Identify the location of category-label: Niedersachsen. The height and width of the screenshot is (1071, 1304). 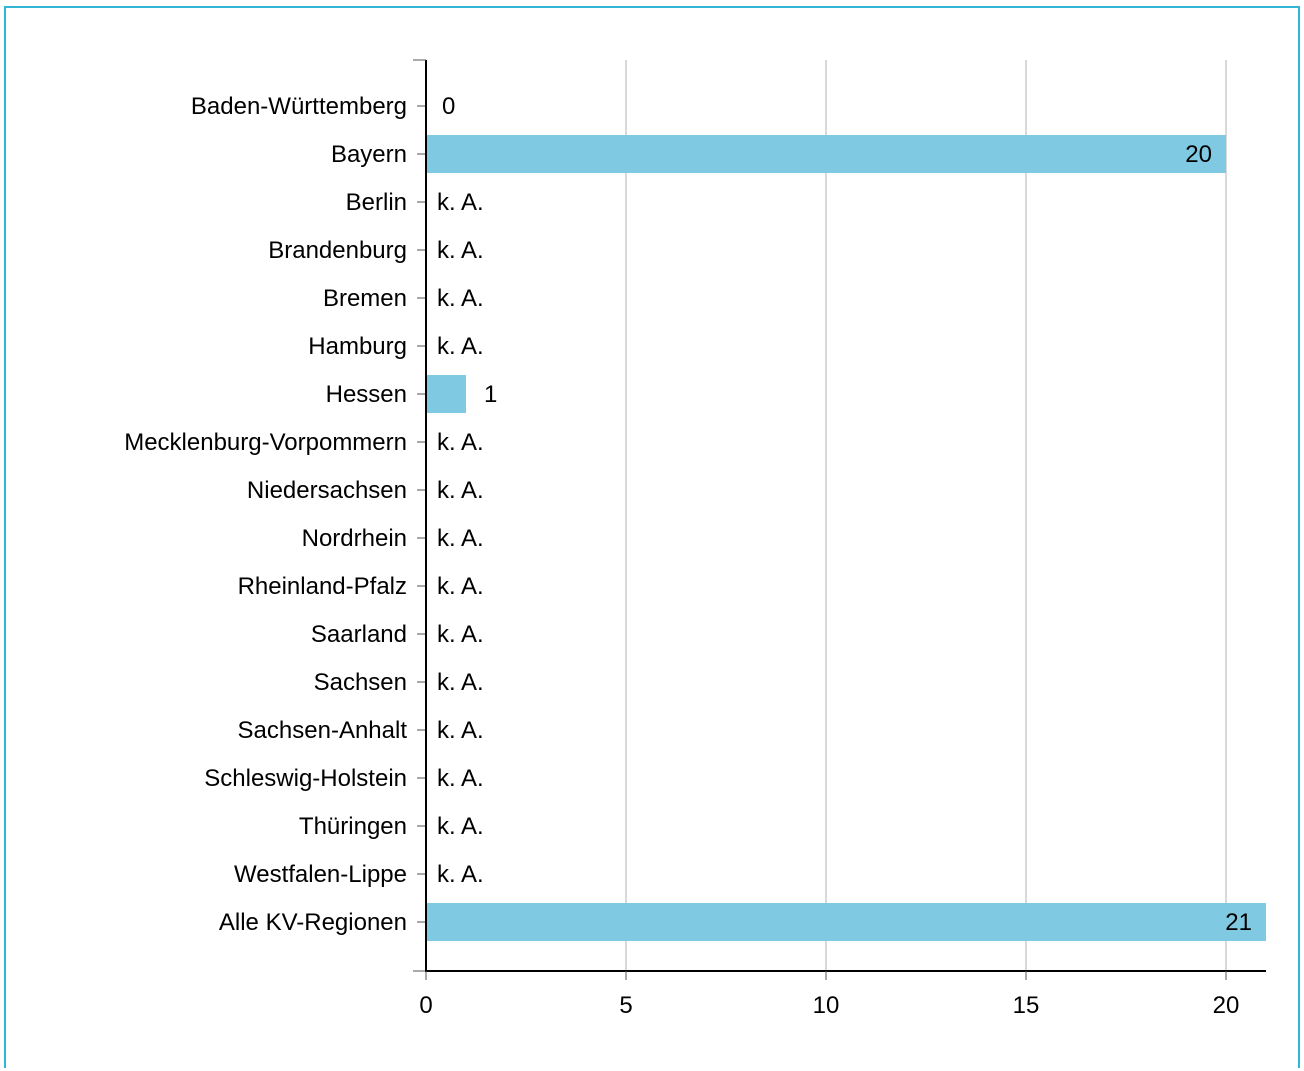
(327, 490).